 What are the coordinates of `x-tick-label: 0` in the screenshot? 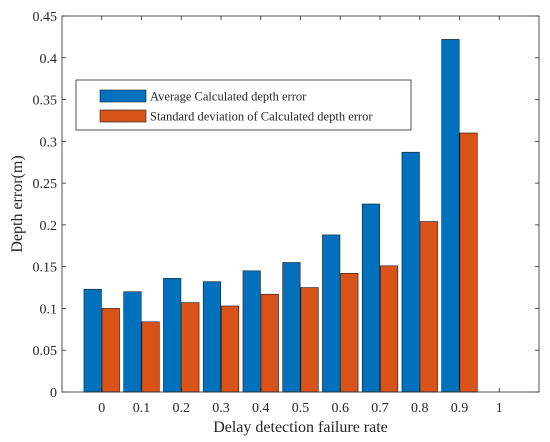 It's located at (101, 408).